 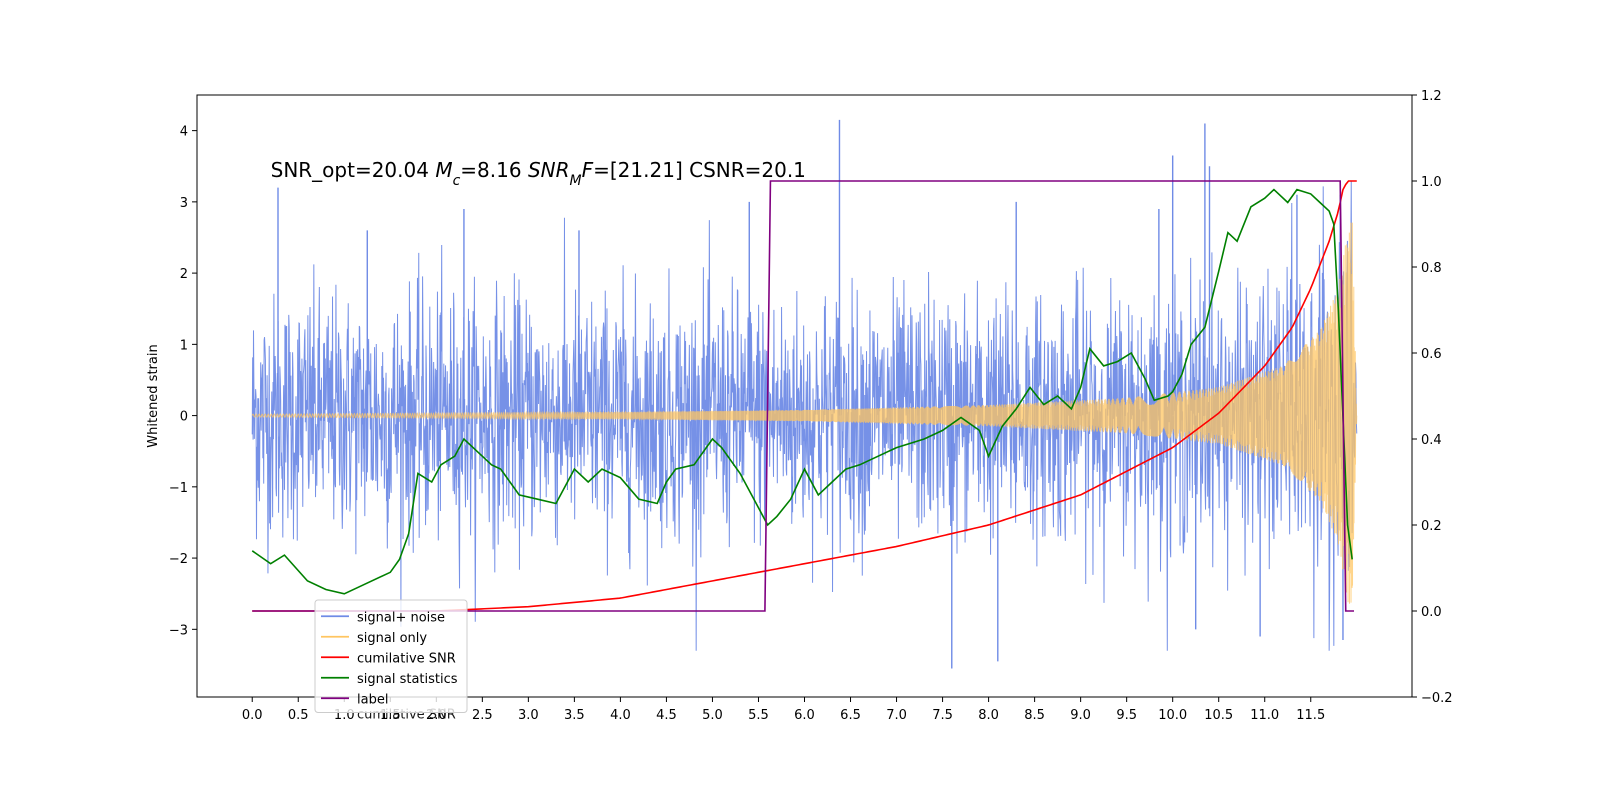 I want to click on legend-label: signal statistics, so click(x=407, y=679).